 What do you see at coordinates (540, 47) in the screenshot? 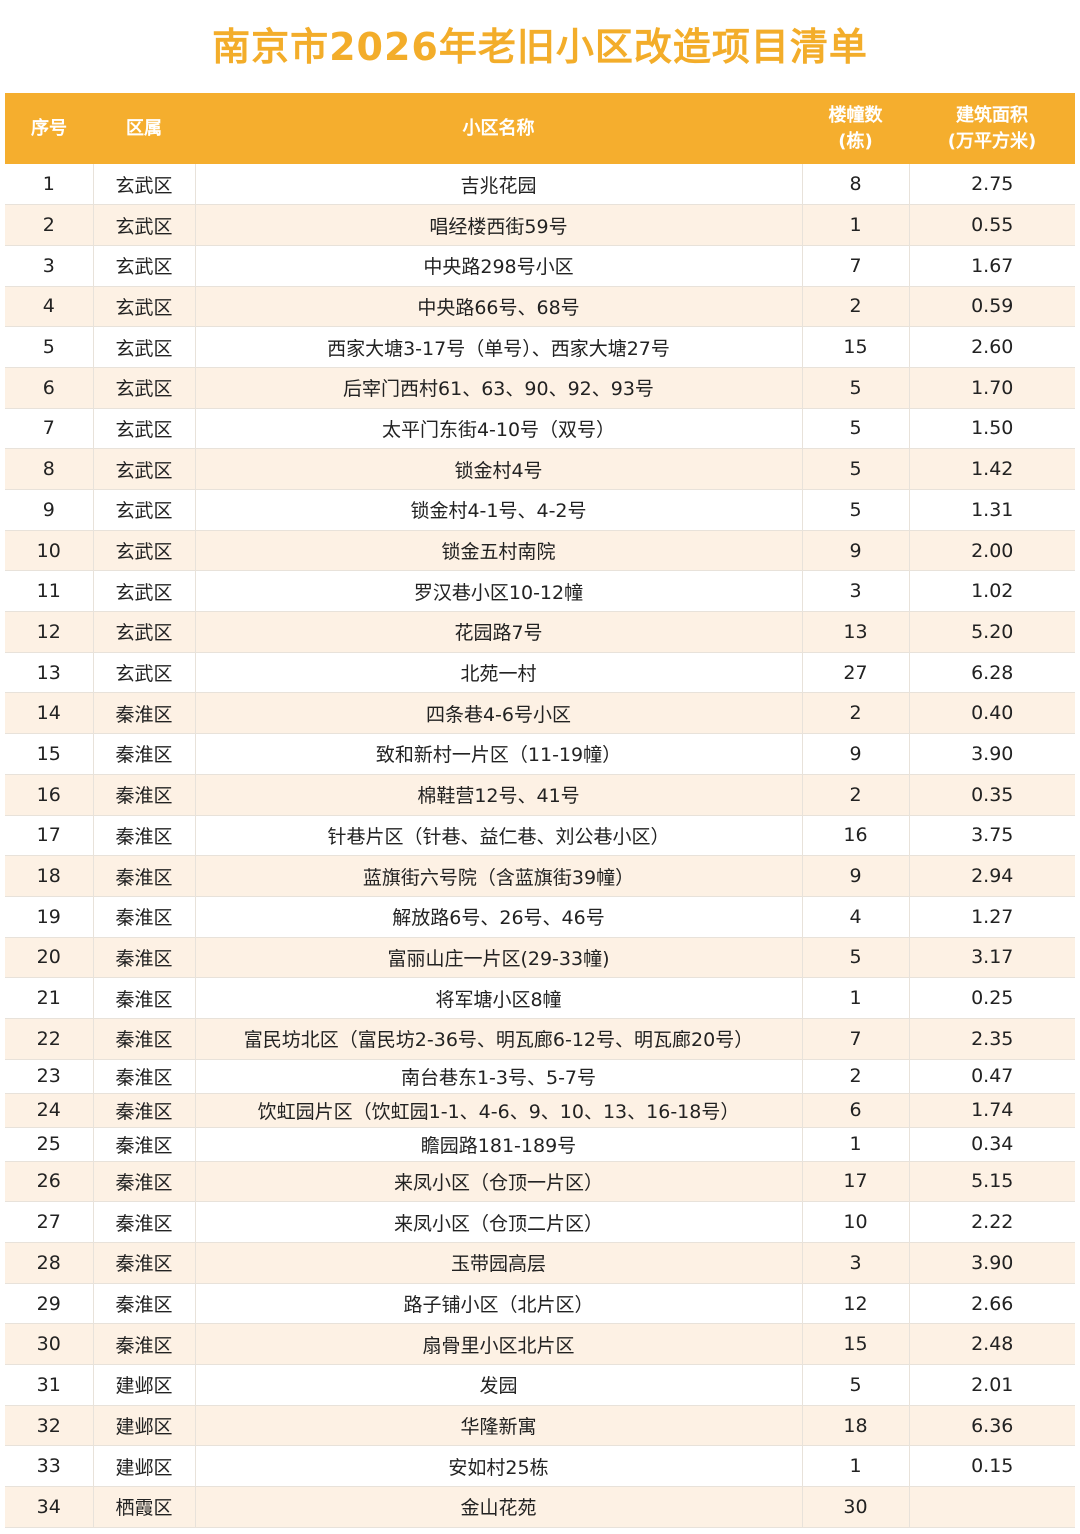
I see `page-title: 南京市2026年老旧小区改造项目清单` at bounding box center [540, 47].